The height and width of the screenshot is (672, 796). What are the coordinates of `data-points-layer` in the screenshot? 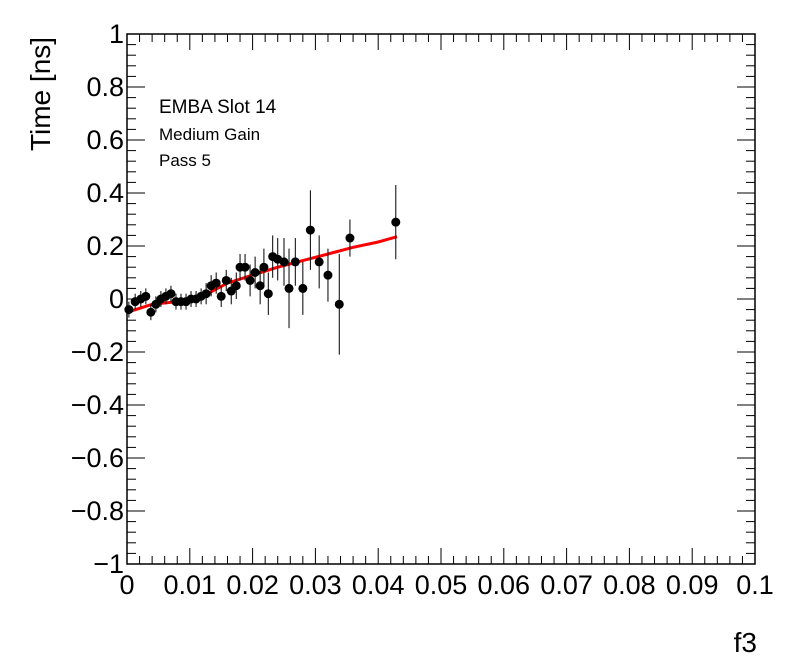 It's located at (262, 270).